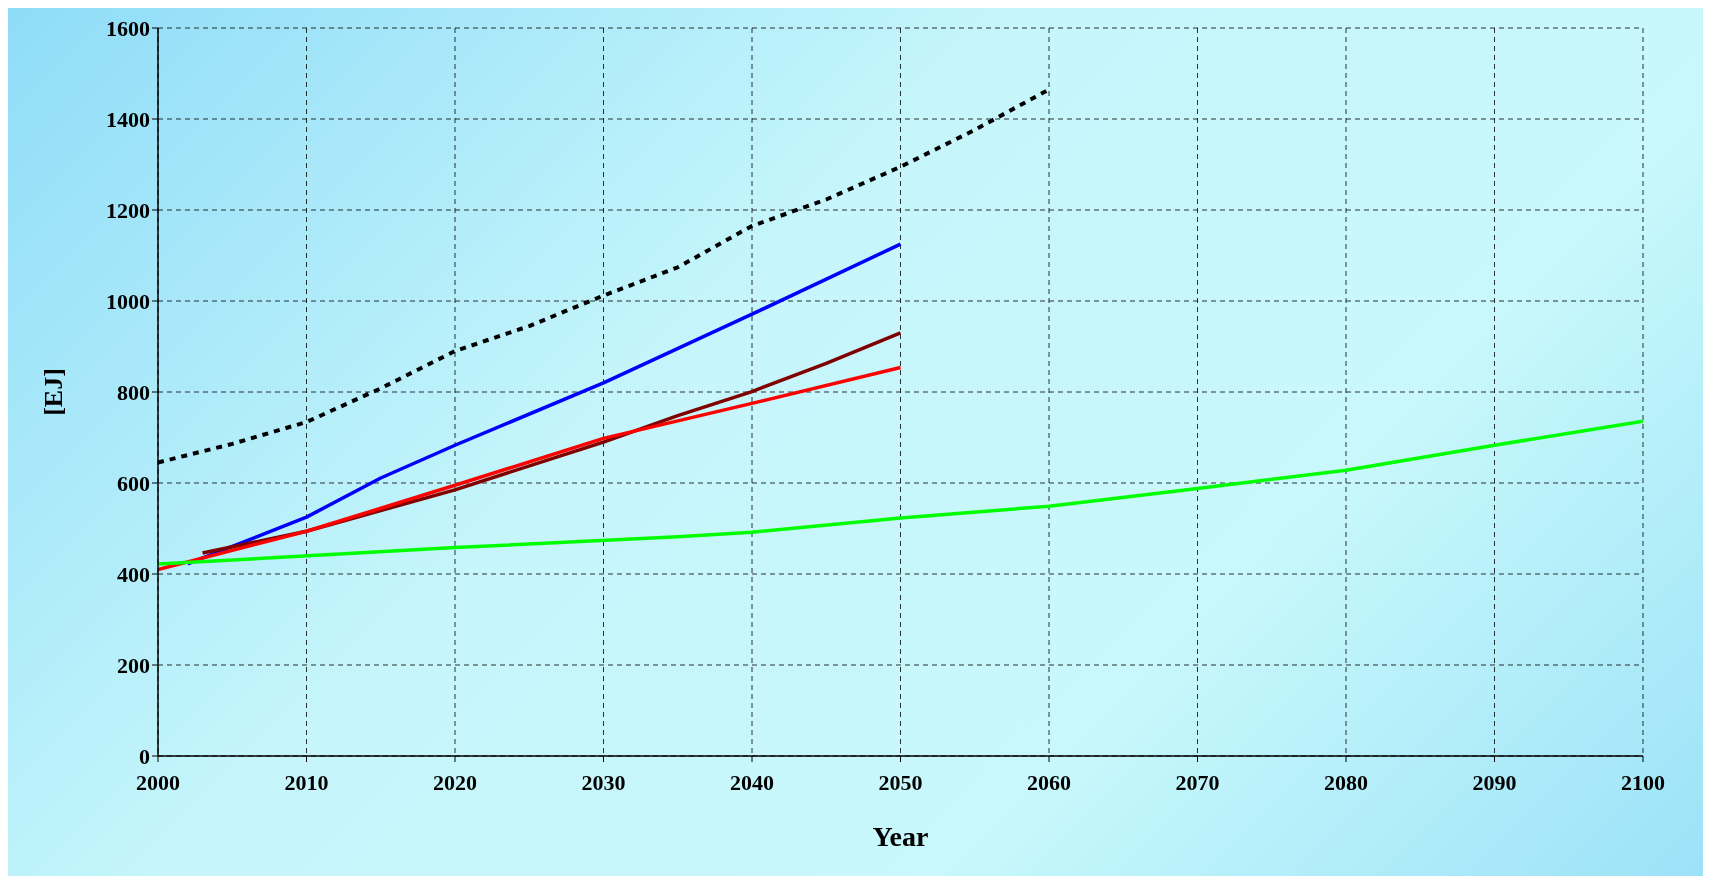  Describe the element at coordinates (128, 210) in the screenshot. I see `y-tick-label: 1200` at that location.